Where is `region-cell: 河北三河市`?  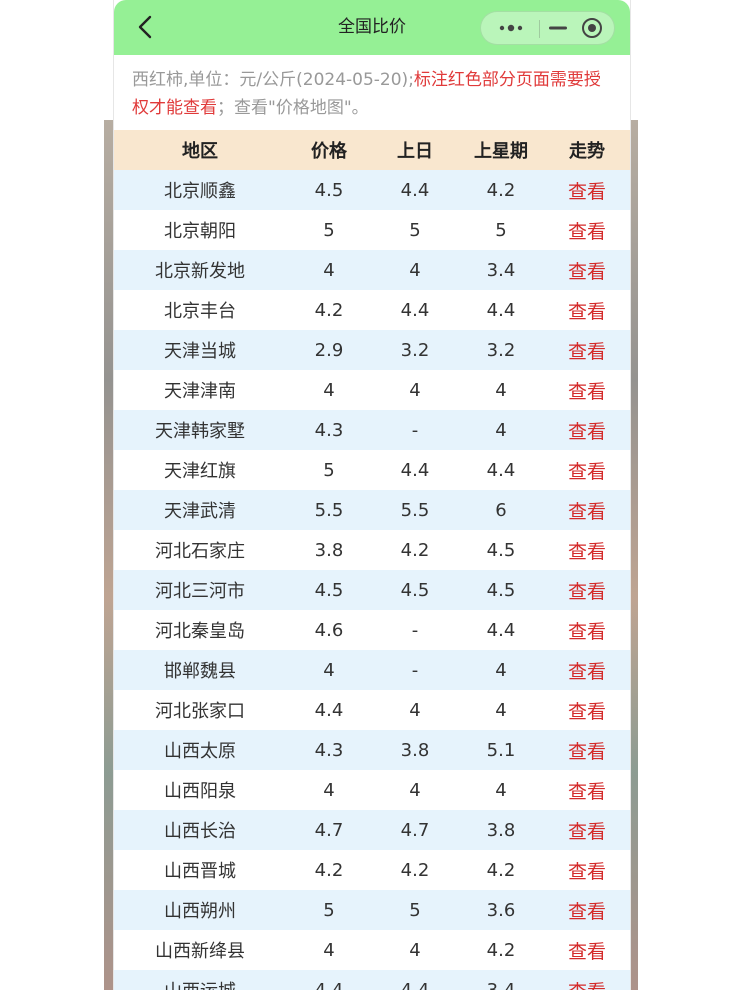 region-cell: 河北三河市 is located at coordinates (200, 591).